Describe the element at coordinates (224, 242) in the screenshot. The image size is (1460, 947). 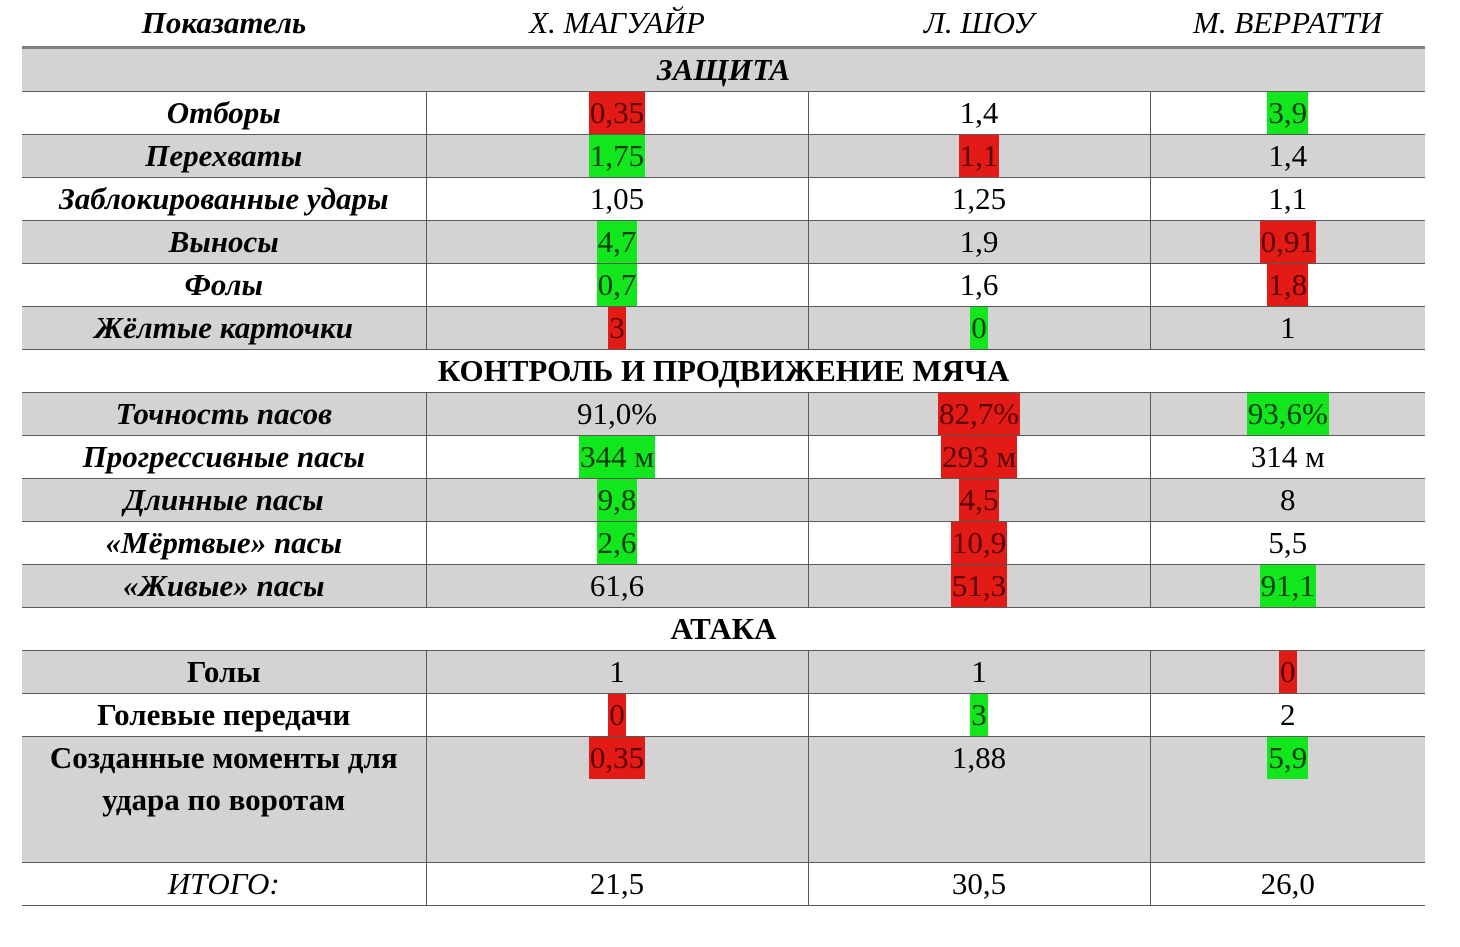
I see `stat-label: Выносы` at that location.